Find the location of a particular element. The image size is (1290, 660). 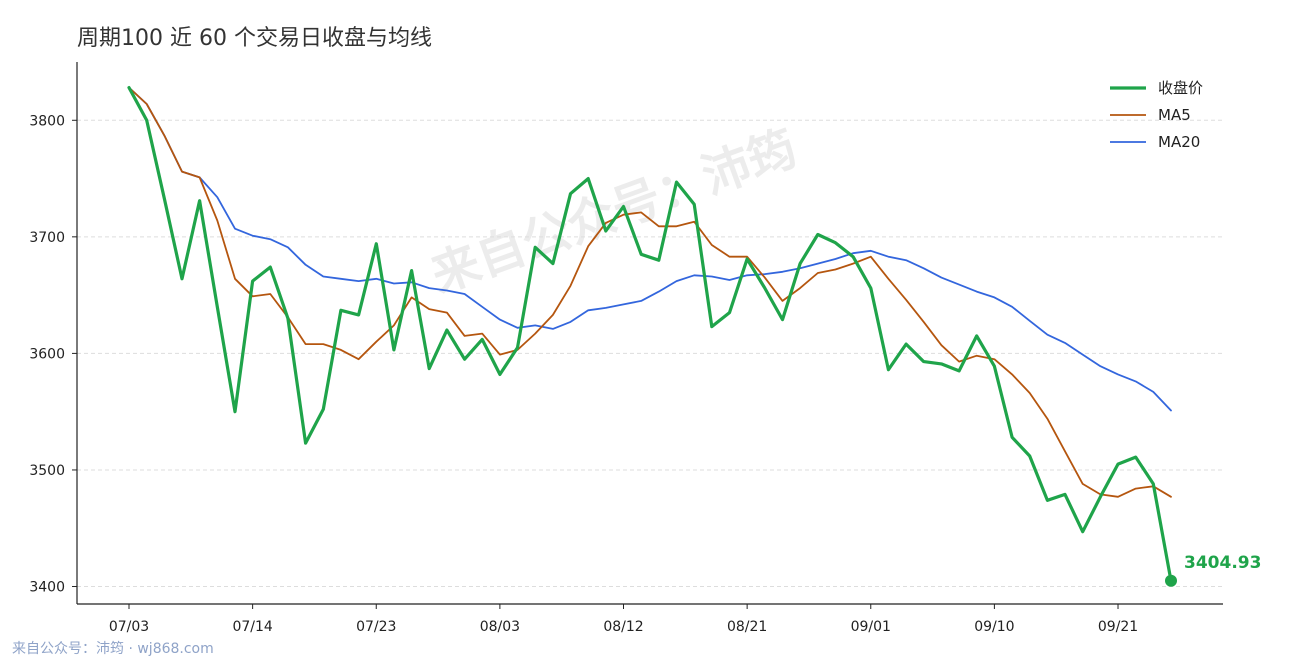

y-tick-label: 3400 is located at coordinates (47, 588).